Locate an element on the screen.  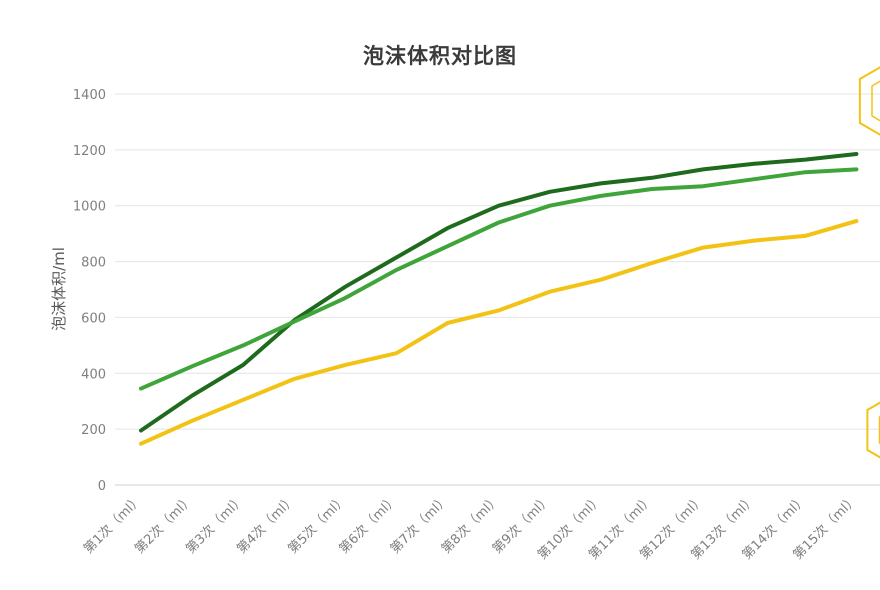
y-tick-label: 400 is located at coordinates (93, 374).